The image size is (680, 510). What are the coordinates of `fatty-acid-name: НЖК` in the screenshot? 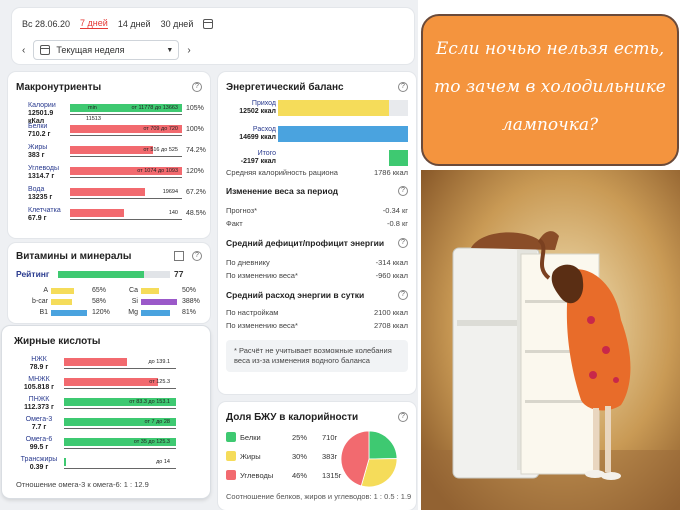 It's located at (39, 359).